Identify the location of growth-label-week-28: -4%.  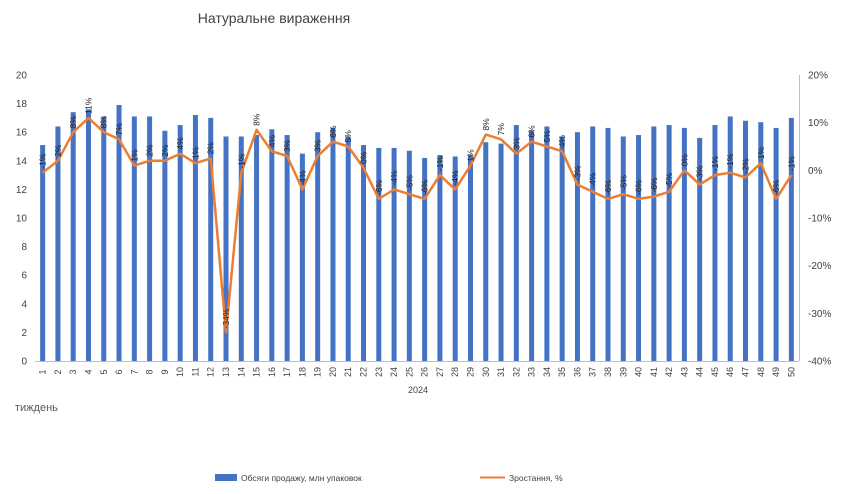
(455, 178).